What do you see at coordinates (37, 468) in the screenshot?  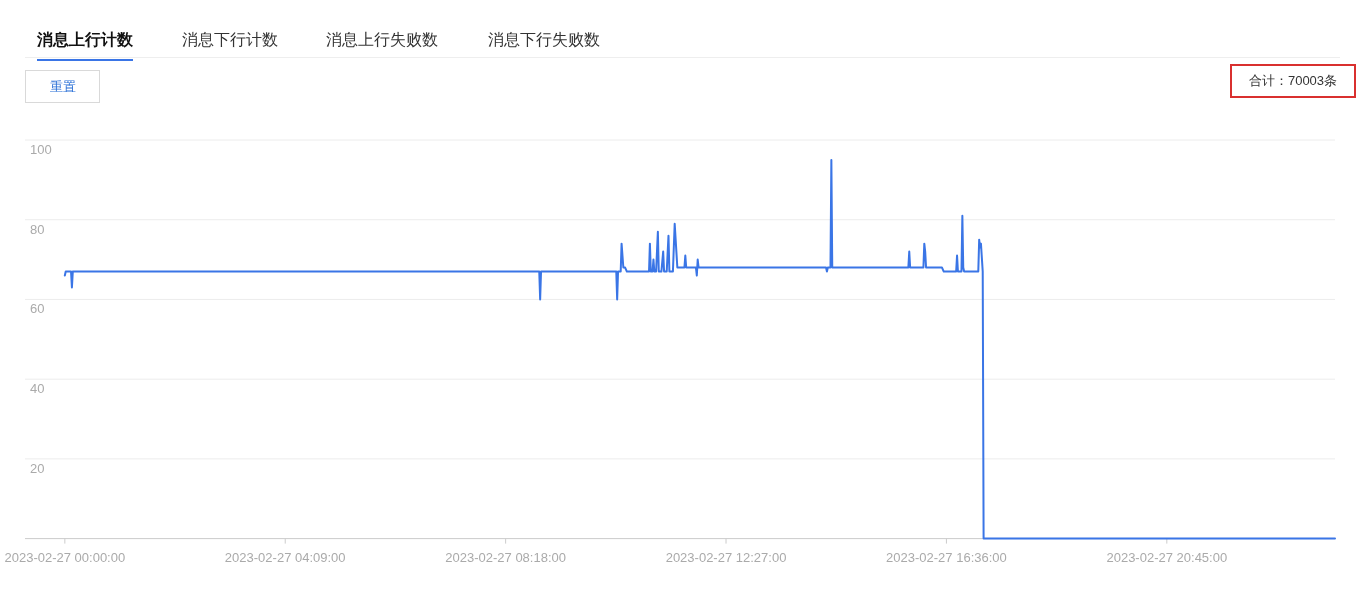 I see `y-tick-label: 20` at bounding box center [37, 468].